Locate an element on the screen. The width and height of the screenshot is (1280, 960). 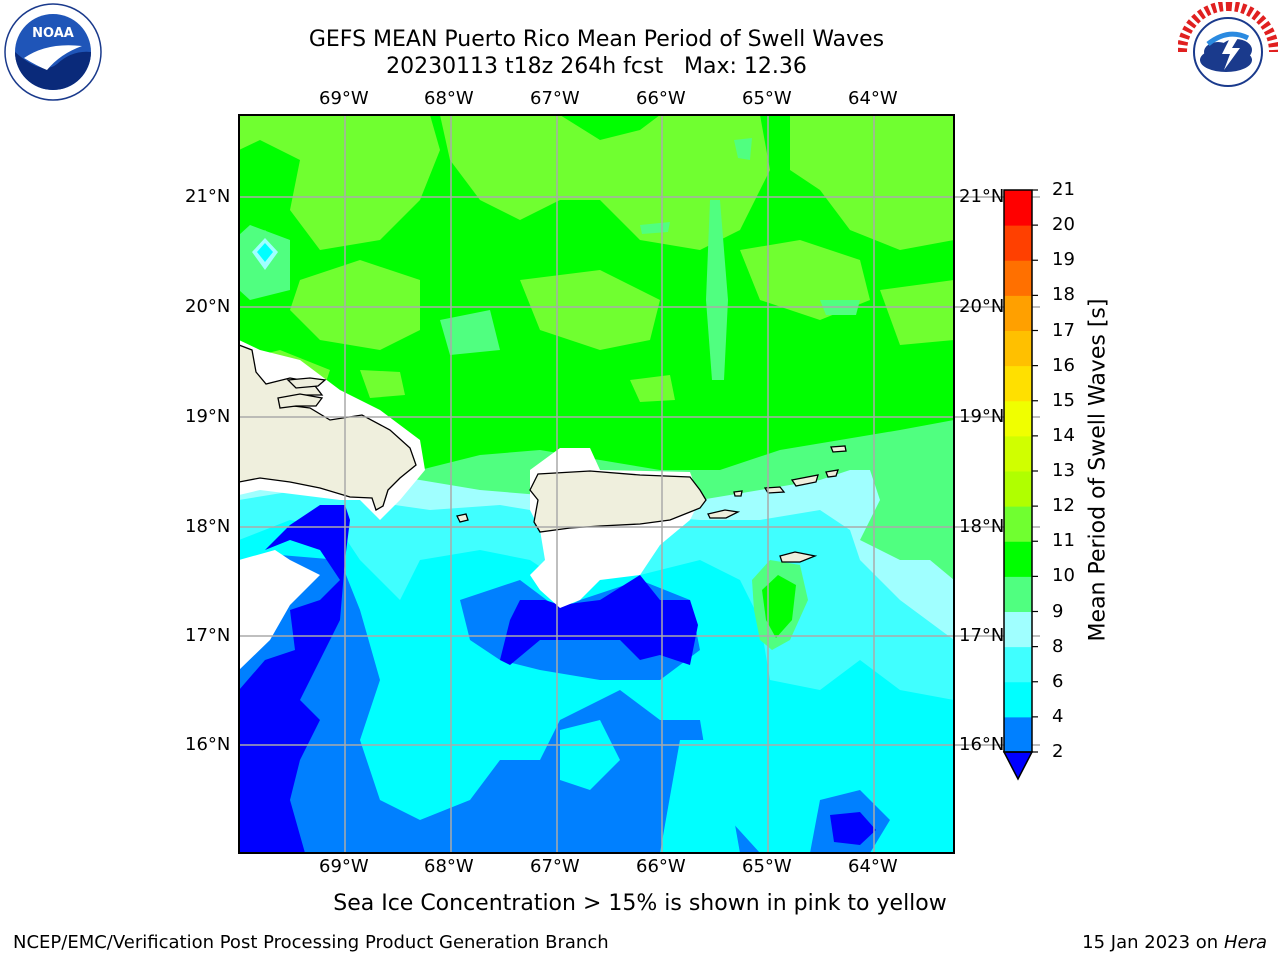
lat-label-right: 20°N is located at coordinates (982, 306).